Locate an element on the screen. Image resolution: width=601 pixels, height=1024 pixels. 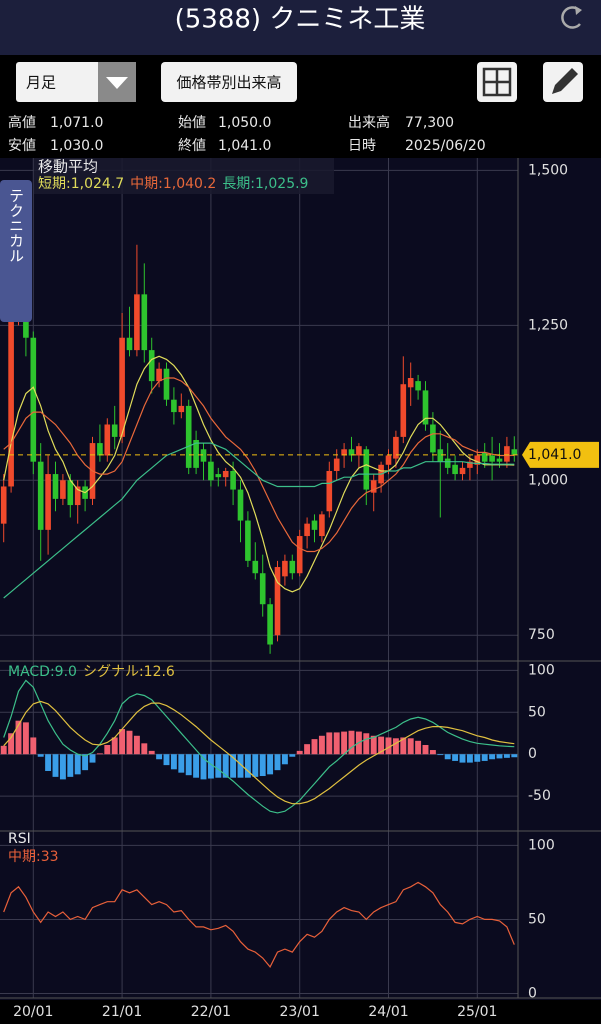
draw-button is located at coordinates (563, 82).